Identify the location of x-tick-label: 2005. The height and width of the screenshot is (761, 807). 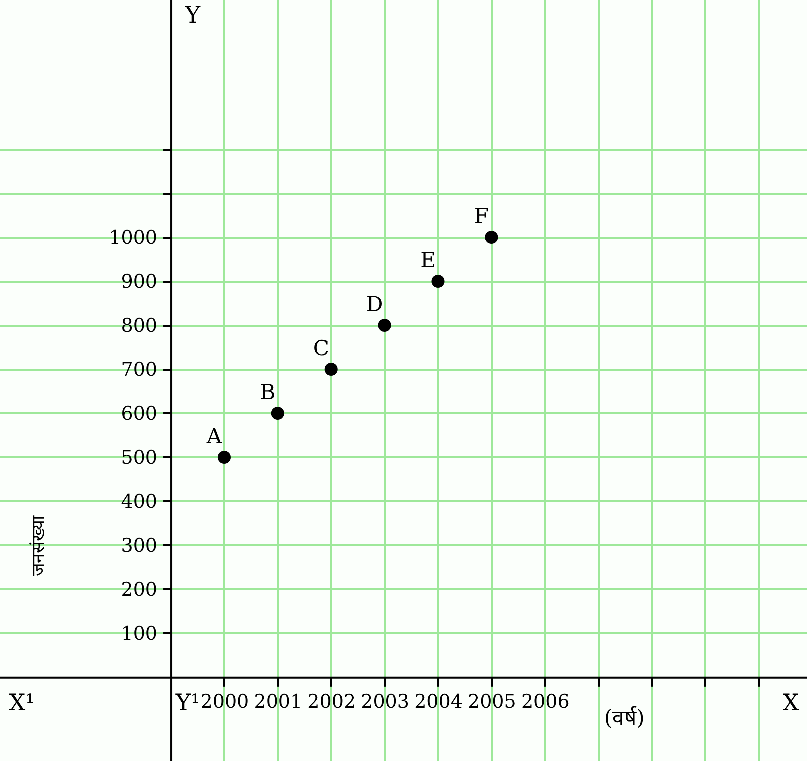
(492, 701).